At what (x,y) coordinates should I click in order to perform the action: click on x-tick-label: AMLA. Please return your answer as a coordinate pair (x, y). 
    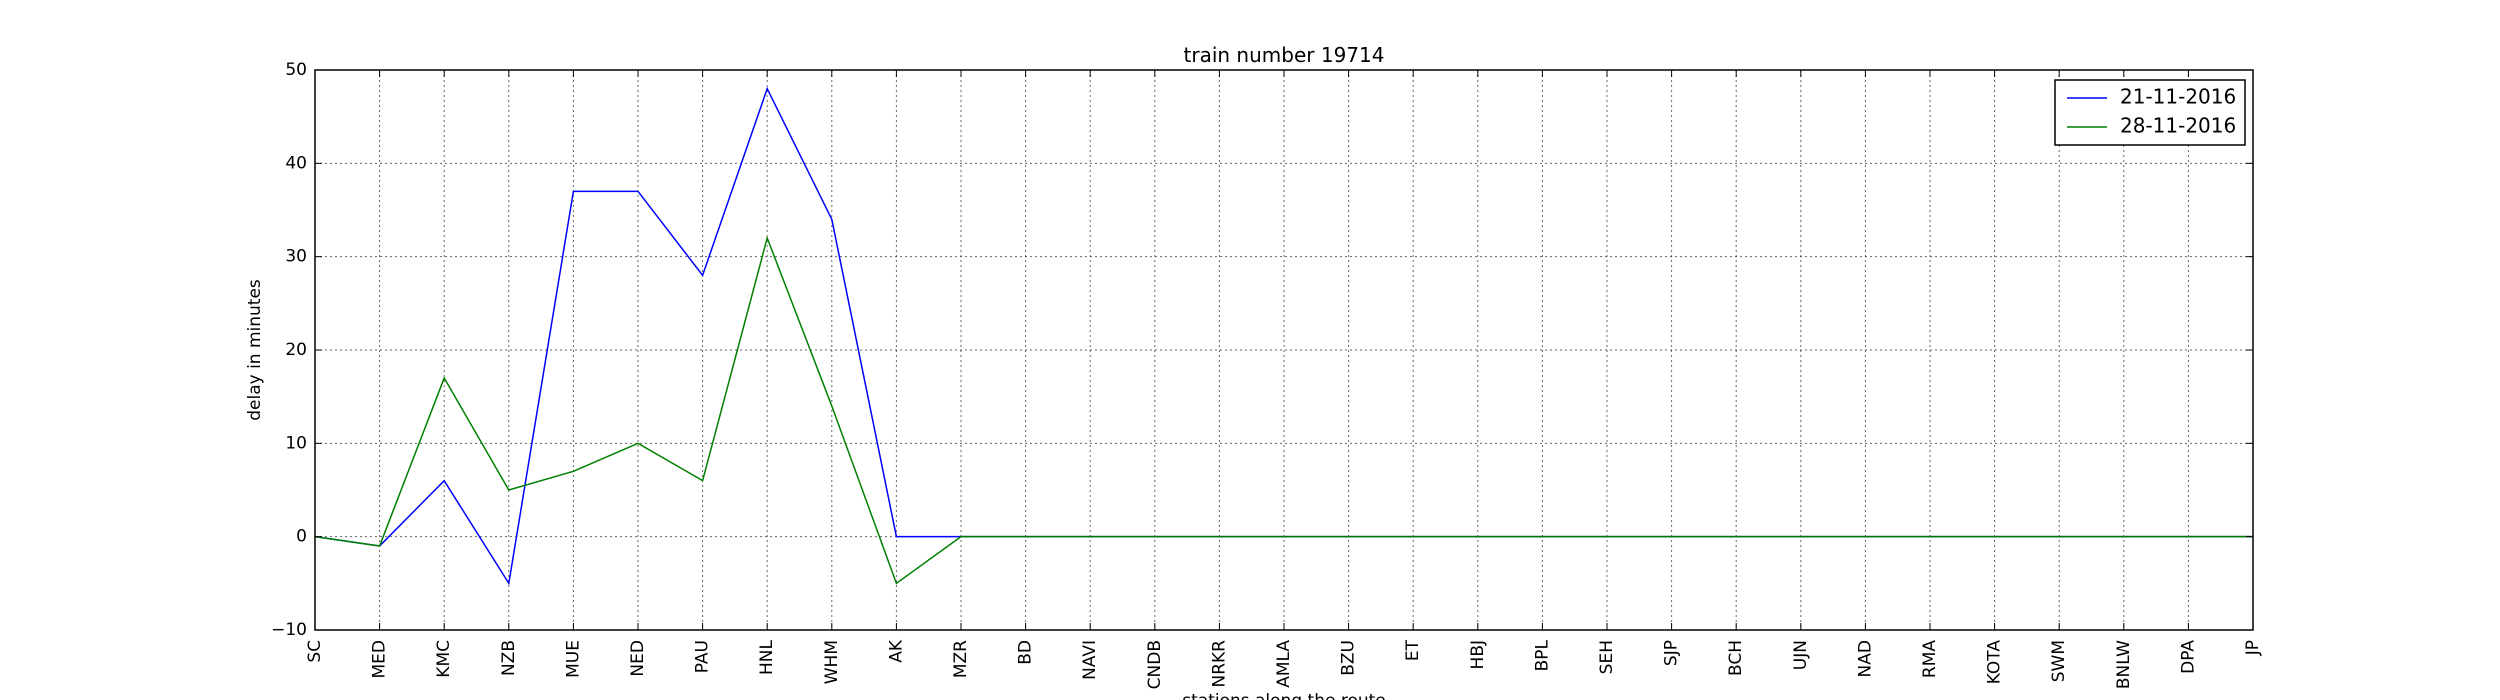
    Looking at the image, I should click on (1284, 664).